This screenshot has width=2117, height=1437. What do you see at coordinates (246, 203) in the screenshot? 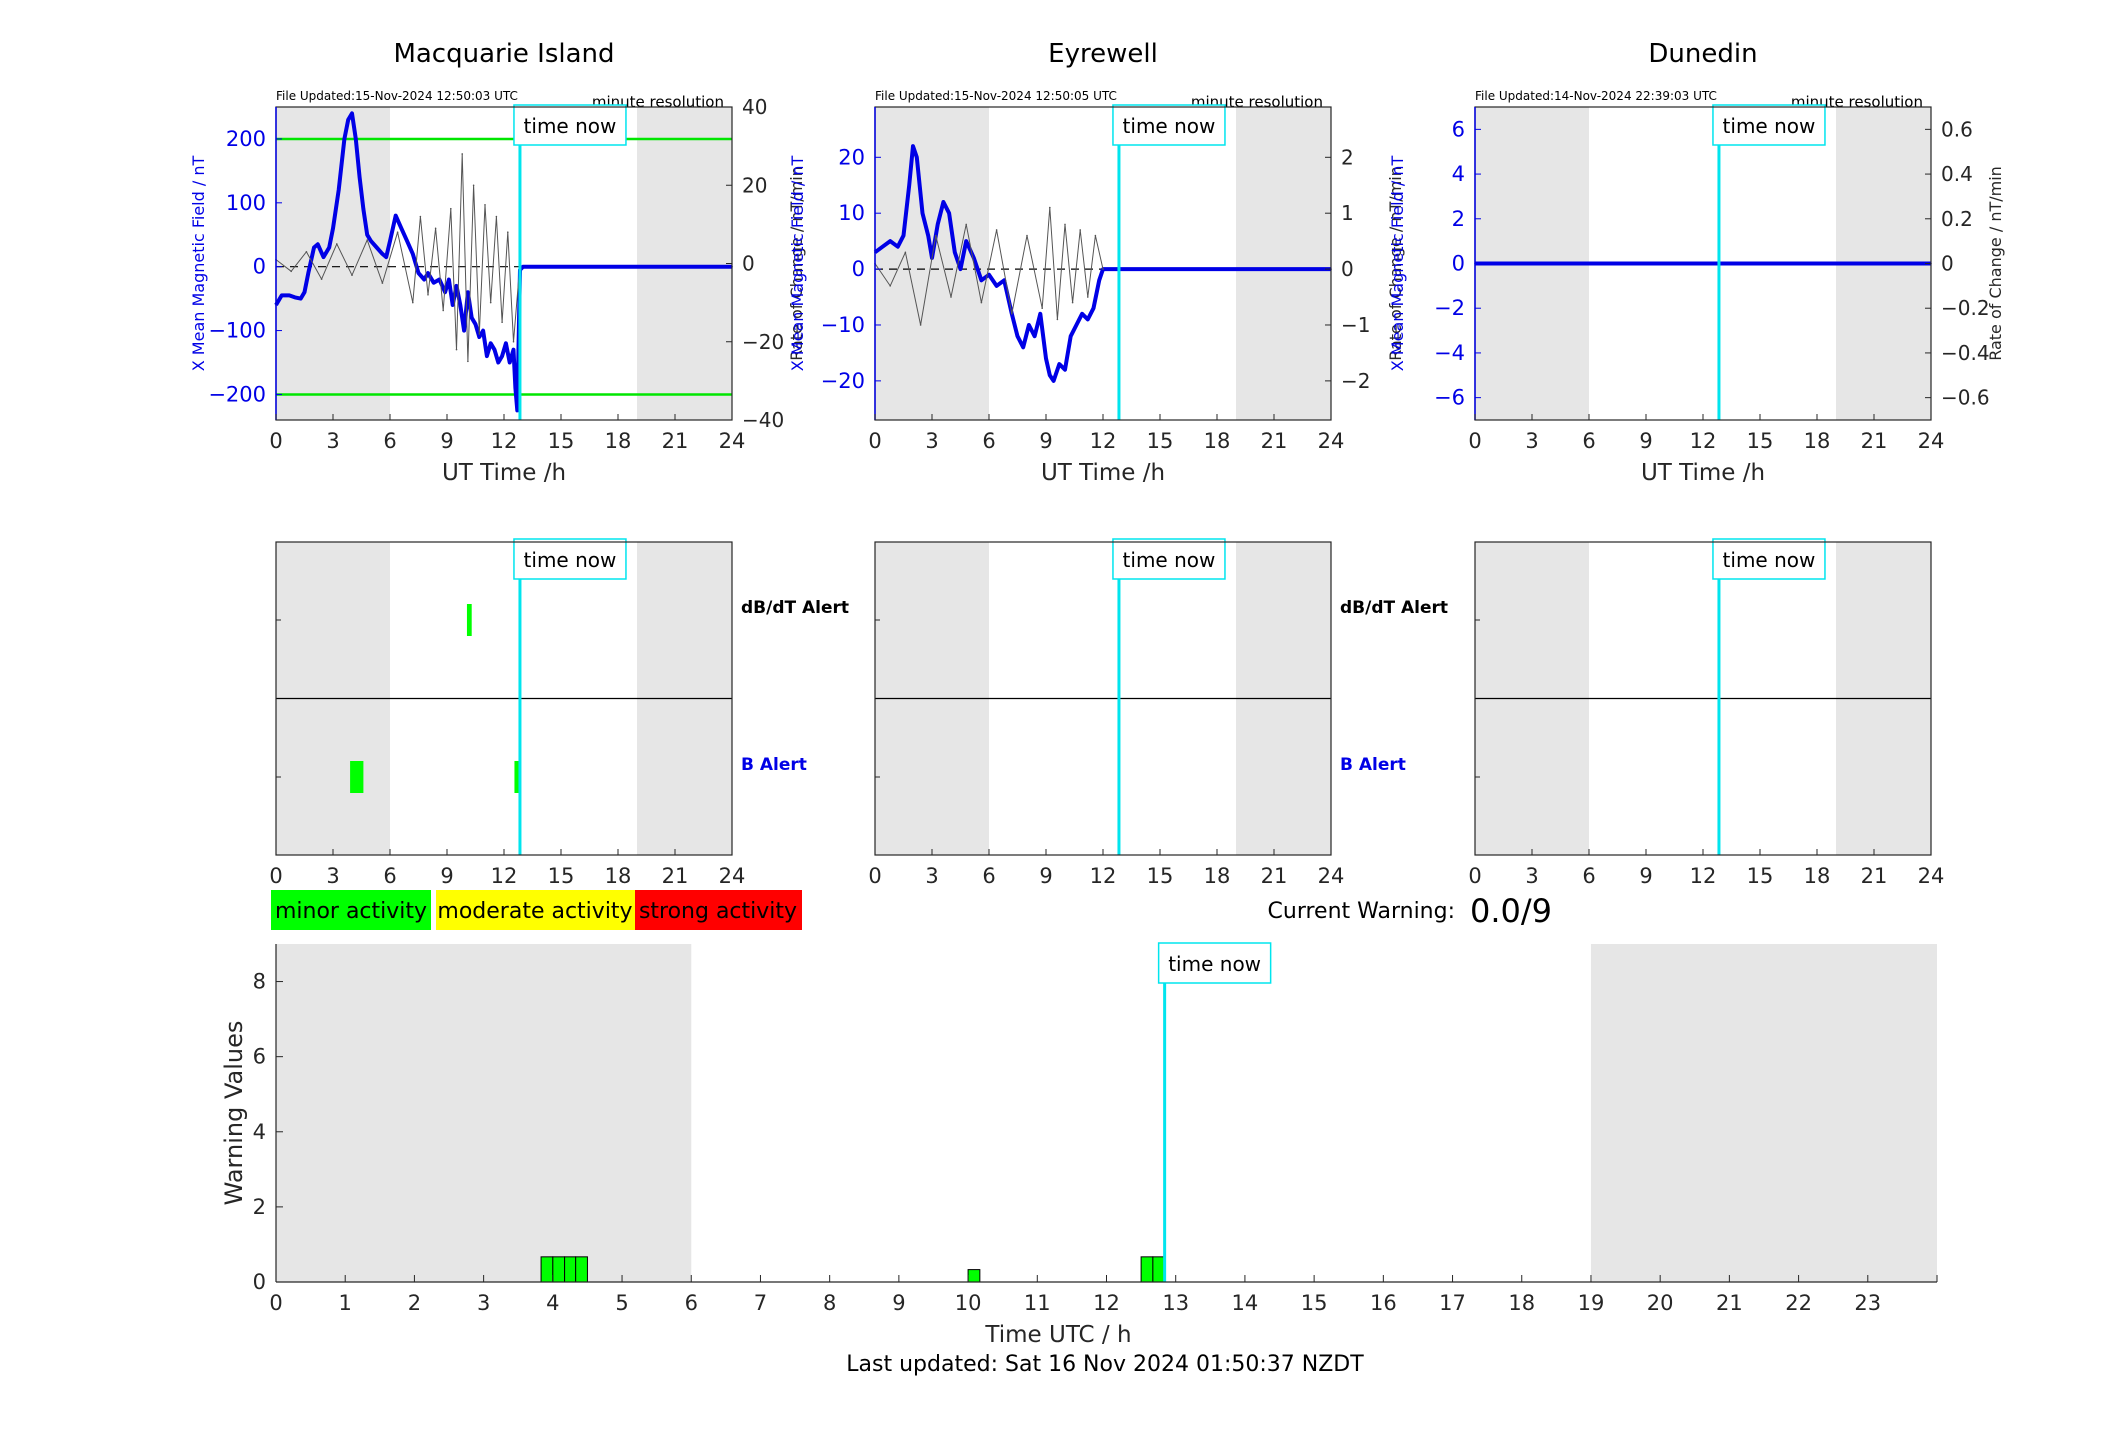
I see `y-tick-label: 100` at bounding box center [246, 203].